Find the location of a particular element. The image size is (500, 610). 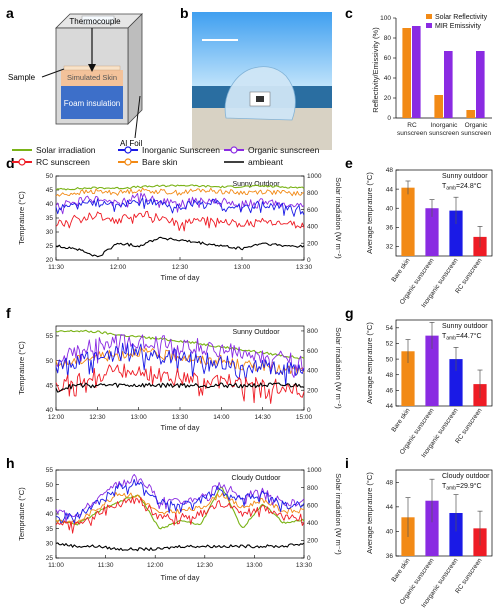

x-tick-label: 11:00 is located at coordinates (56, 565).